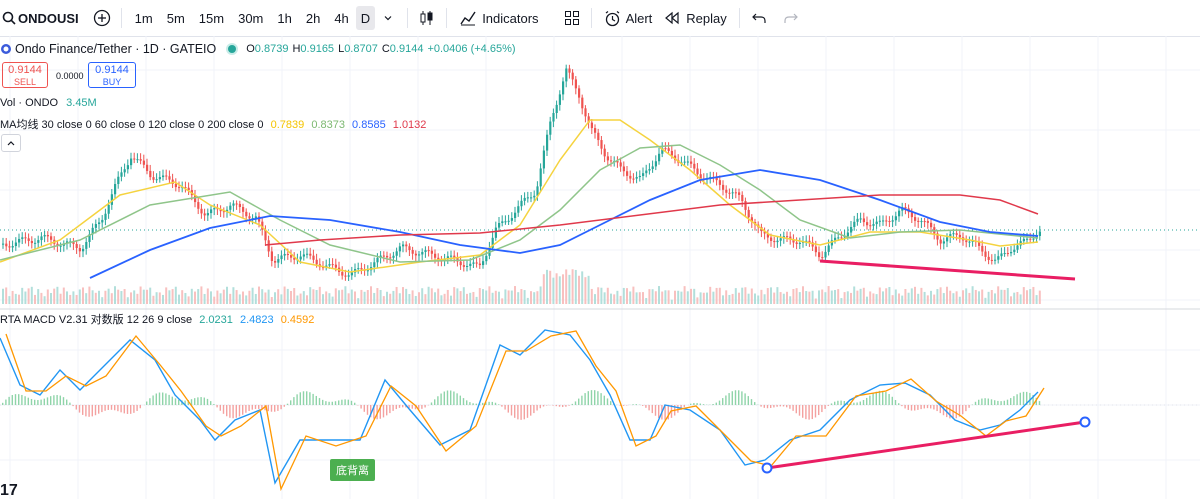 The width and height of the screenshot is (1200, 500). Describe the element at coordinates (25, 75) in the screenshot. I see `sell-button: 0.9144 SELL` at that location.